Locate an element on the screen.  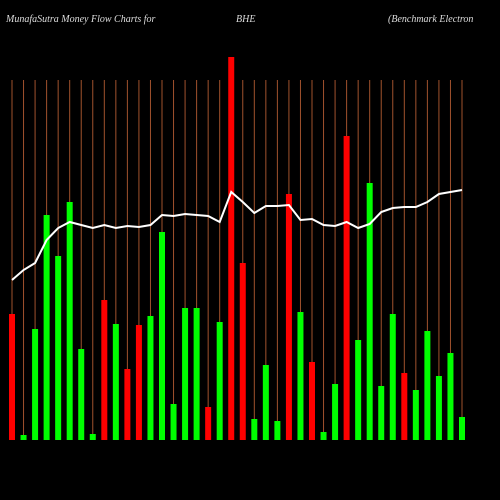
chart-title: MunafaSutra Money Flow Charts for is located at coordinates (80, 19).